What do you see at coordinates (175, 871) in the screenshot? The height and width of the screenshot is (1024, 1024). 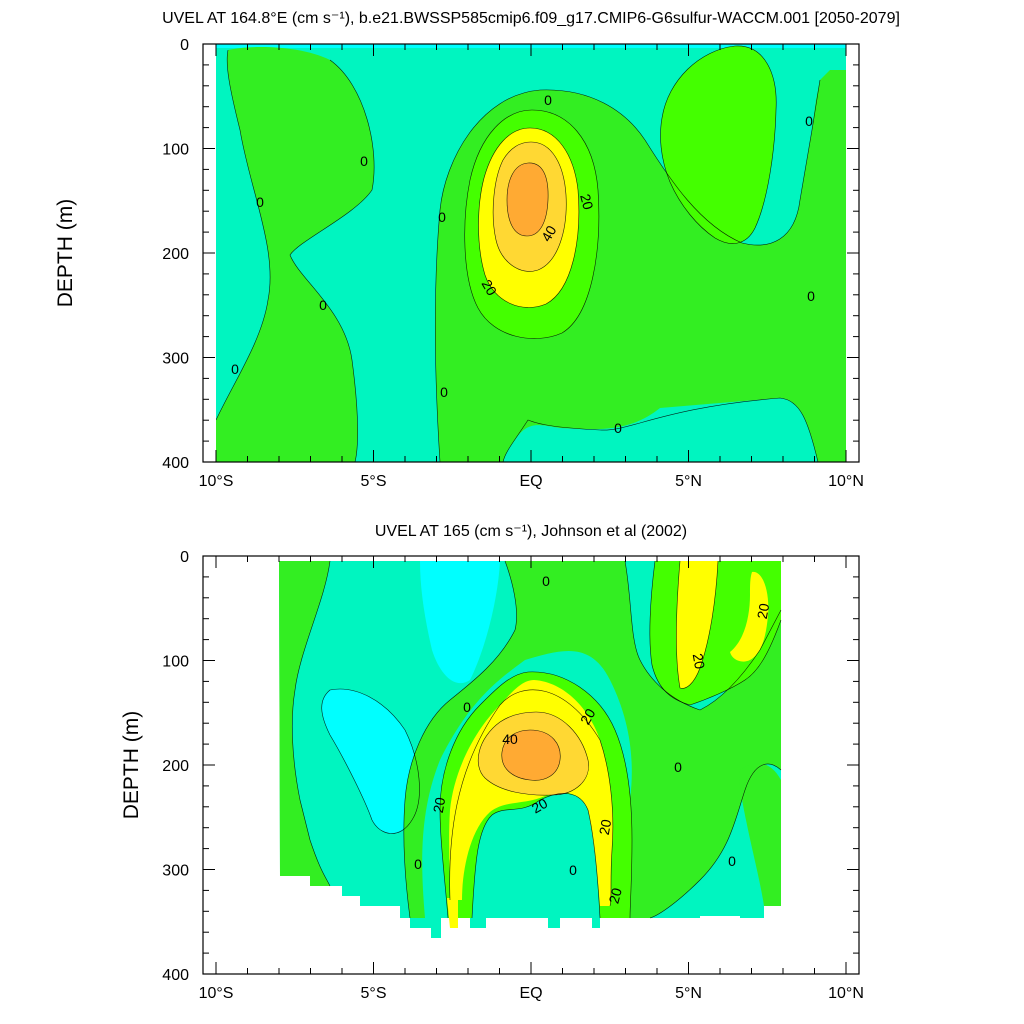 I see `bottom-y-tick-label: 300` at bounding box center [175, 871].